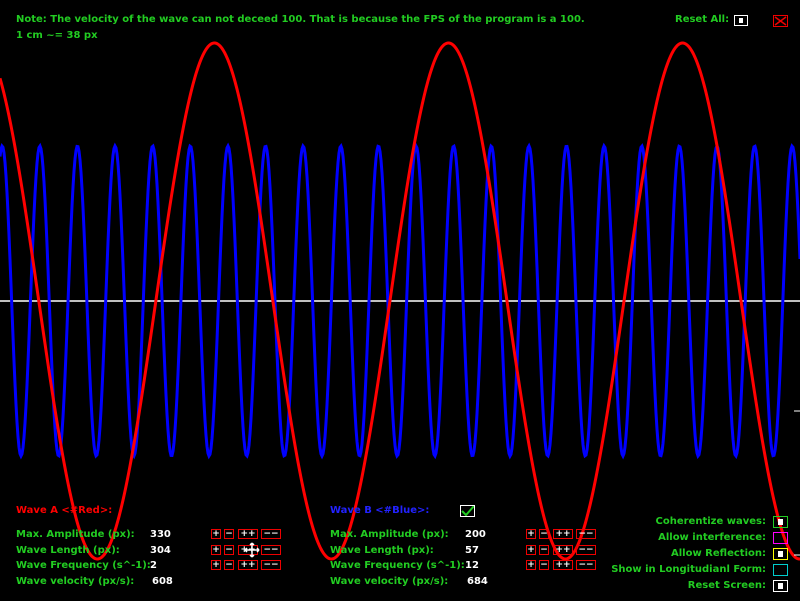 The image size is (800, 601). What do you see at coordinates (726, 585) in the screenshot?
I see `reset-screen-label: Reset Screen:` at bounding box center [726, 585].